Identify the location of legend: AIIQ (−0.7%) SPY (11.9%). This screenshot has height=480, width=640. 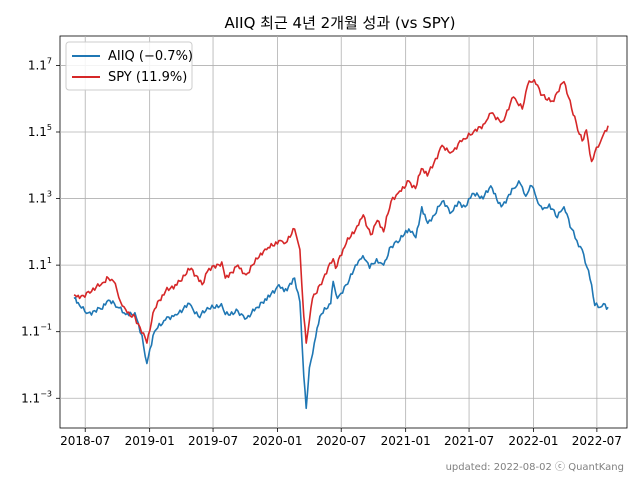
(129, 66).